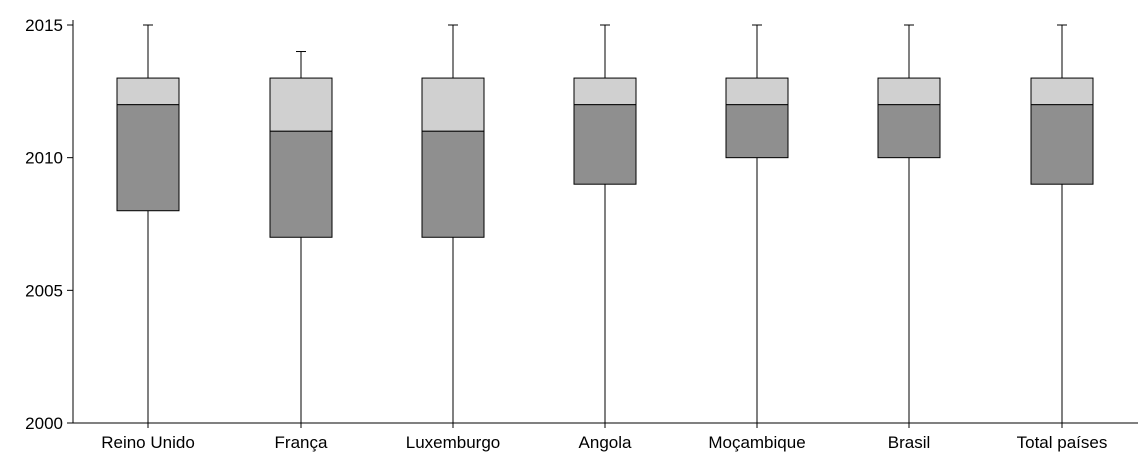  Describe the element at coordinates (453, 442) in the screenshot. I see `x-tick-label: Luxemburgo` at that location.